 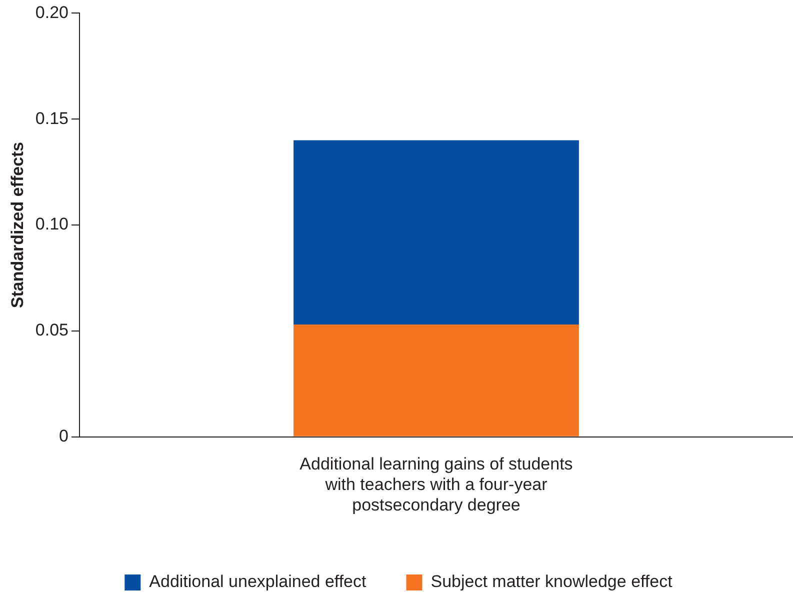 What do you see at coordinates (51, 12) in the screenshot?
I see `y-tick-label: 0.20` at bounding box center [51, 12].